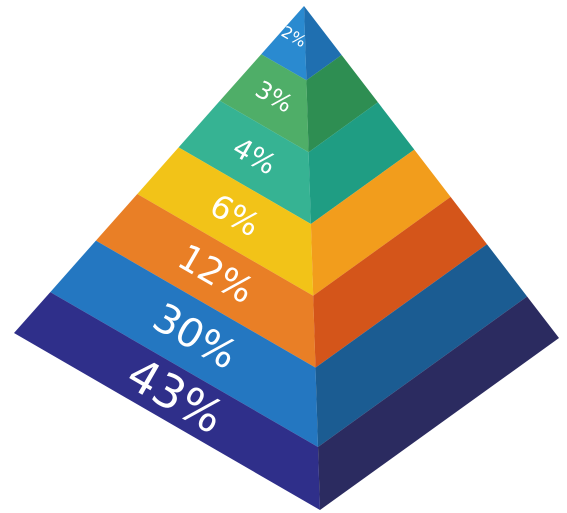  What do you see at coordinates (244, 162) in the screenshot?
I see `layer-3-front-face` at bounding box center [244, 162].